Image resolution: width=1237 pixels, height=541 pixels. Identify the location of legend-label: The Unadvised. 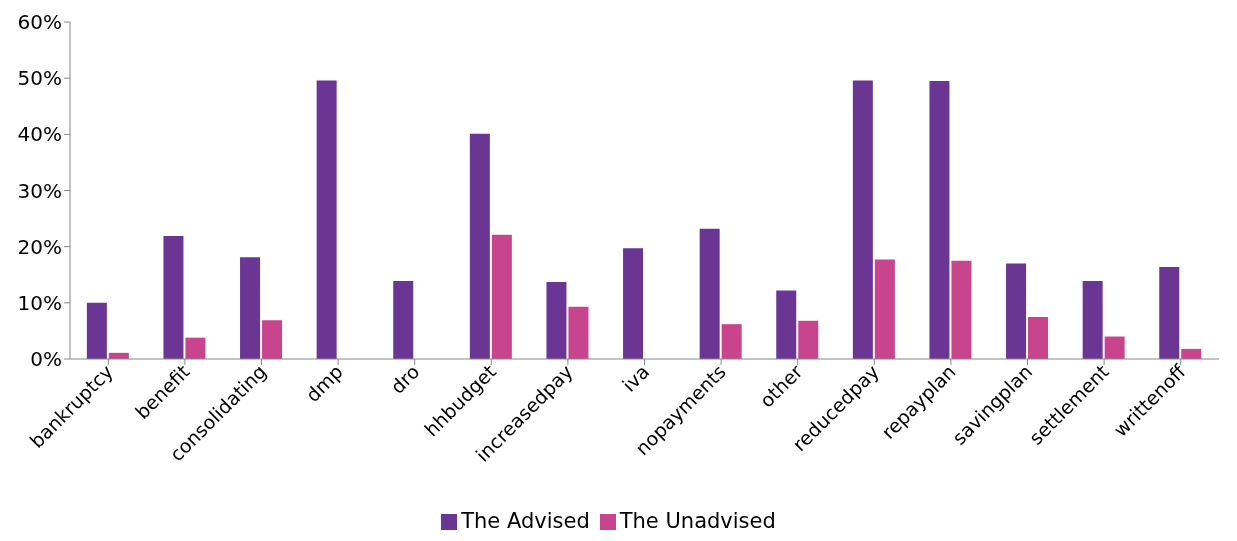
(697, 521).